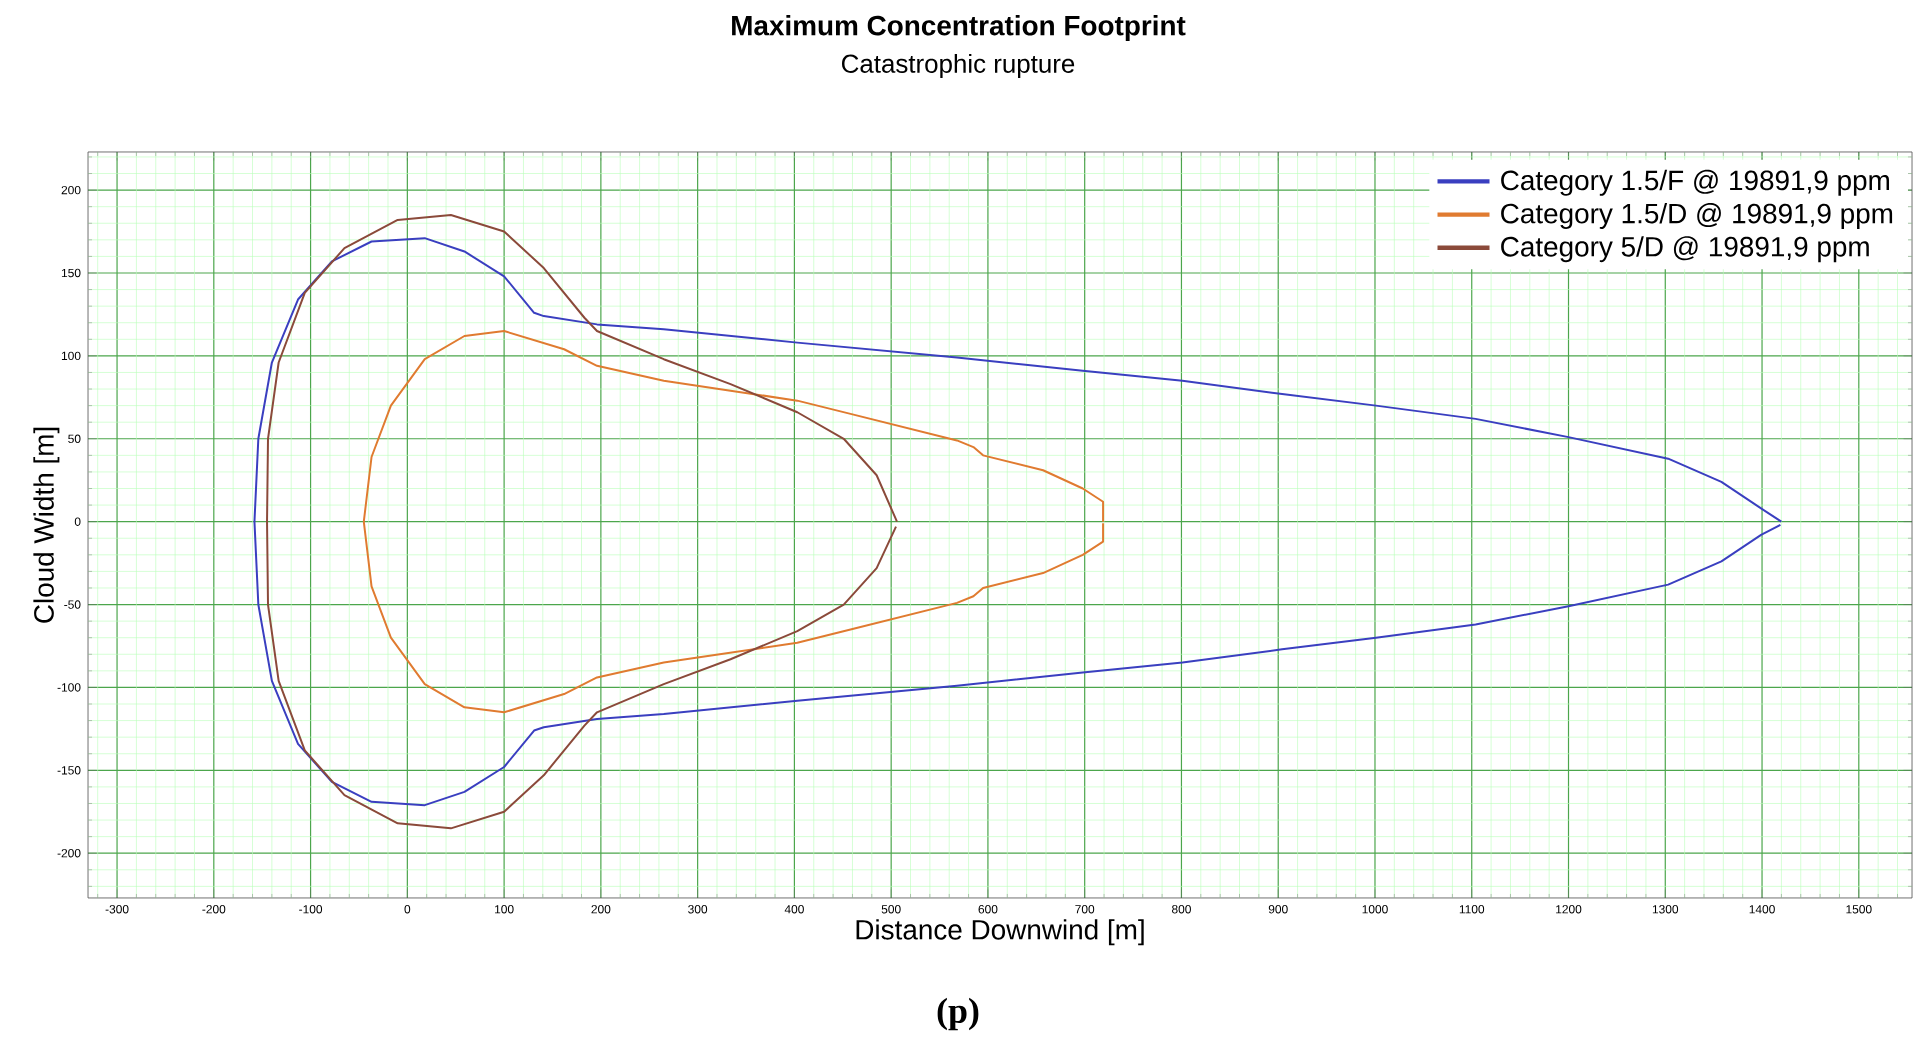 The height and width of the screenshot is (1050, 1918). Describe the element at coordinates (958, 1014) in the screenshot. I see `text: (p)` at that location.